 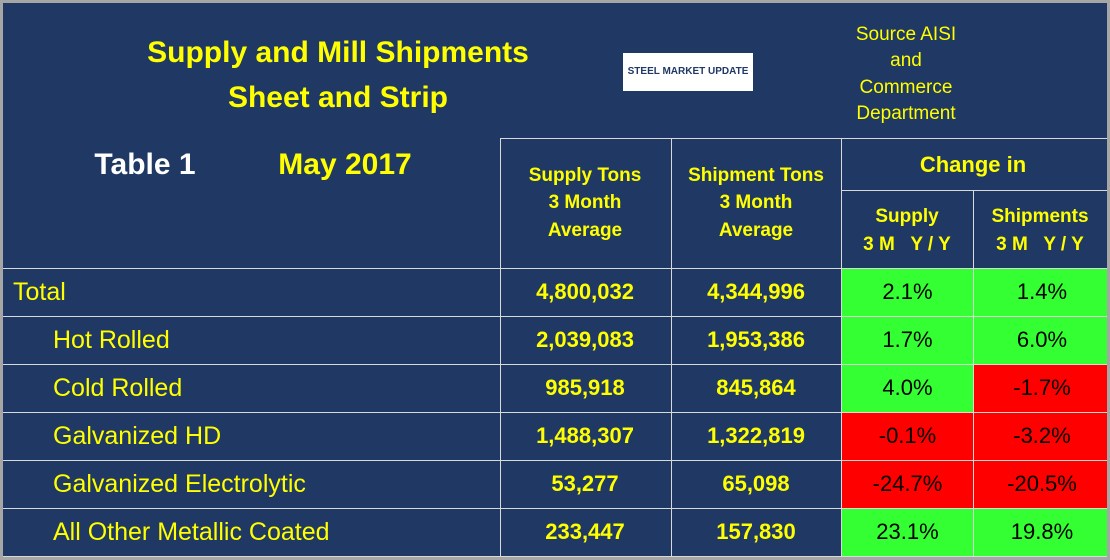 I want to click on change-value: 2.1%, so click(x=907, y=291).